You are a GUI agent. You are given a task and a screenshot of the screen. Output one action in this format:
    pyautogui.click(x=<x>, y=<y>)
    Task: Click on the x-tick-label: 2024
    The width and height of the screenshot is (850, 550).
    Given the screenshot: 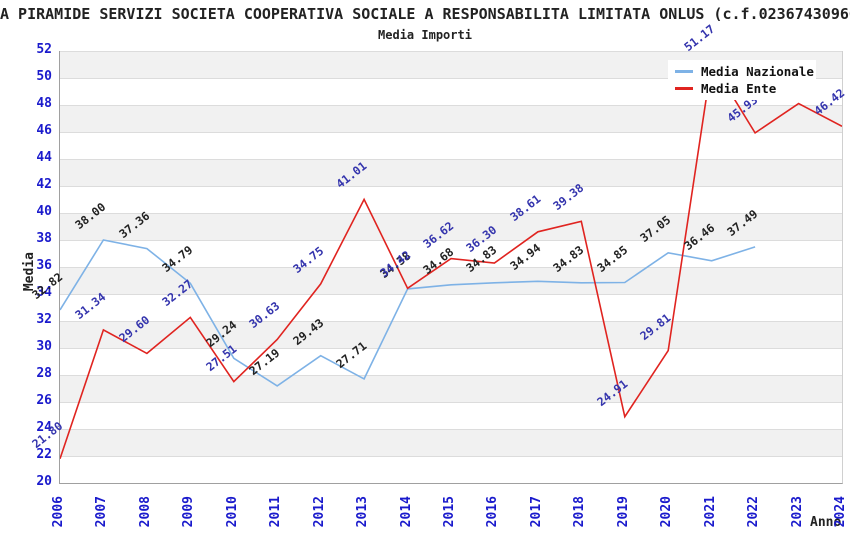 What is the action you would take?
    pyautogui.click(x=840, y=512)
    